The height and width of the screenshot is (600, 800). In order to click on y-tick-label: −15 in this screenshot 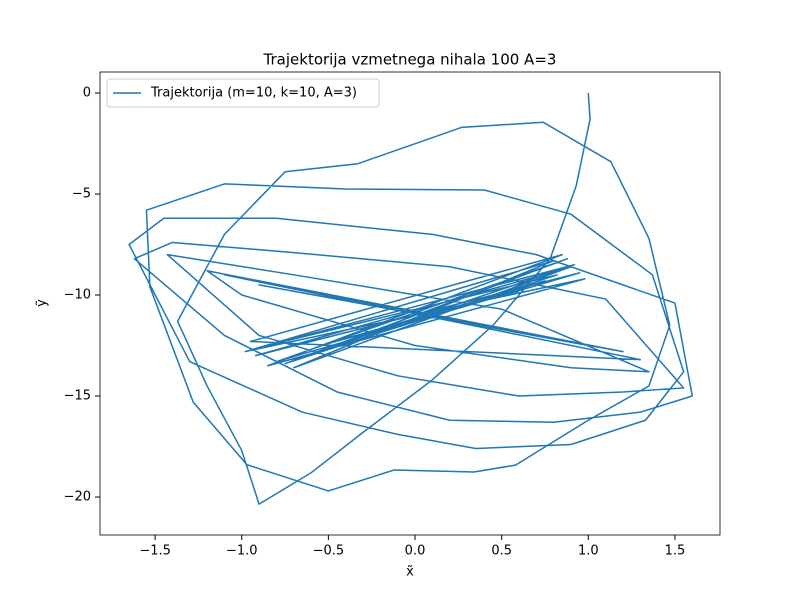, I will do `click(77, 396)`.